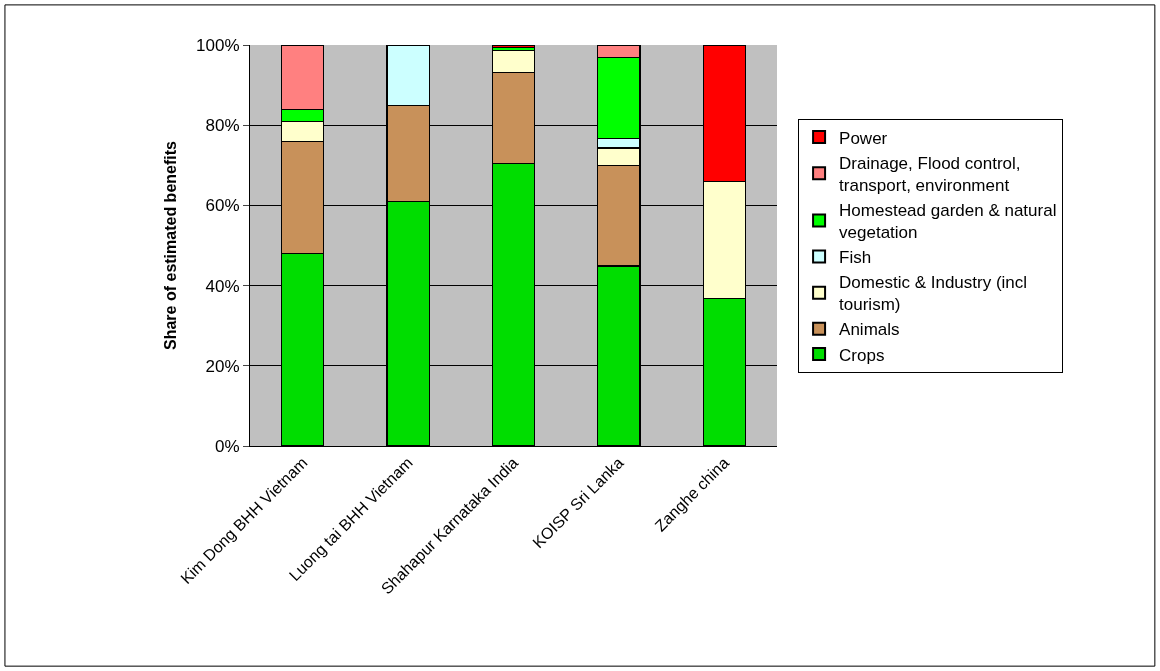 Image resolution: width=1160 pixels, height=671 pixels. Describe the element at coordinates (227, 446) in the screenshot. I see `y-tick-label: 0%` at that location.